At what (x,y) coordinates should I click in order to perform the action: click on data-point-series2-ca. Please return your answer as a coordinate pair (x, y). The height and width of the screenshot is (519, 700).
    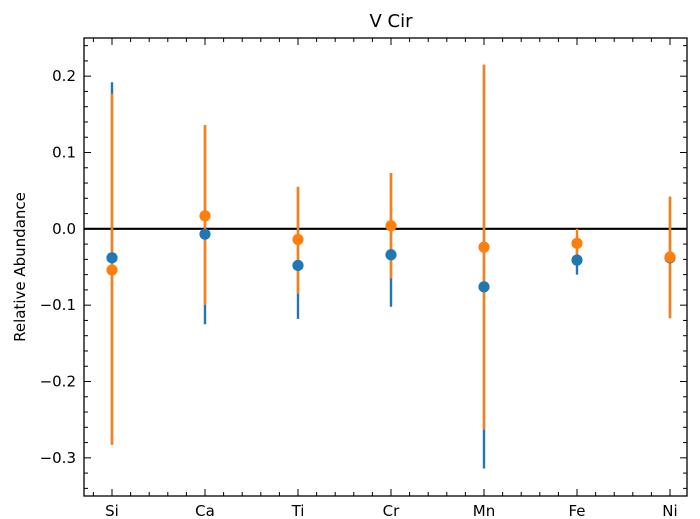
    Looking at the image, I should click on (205, 216).